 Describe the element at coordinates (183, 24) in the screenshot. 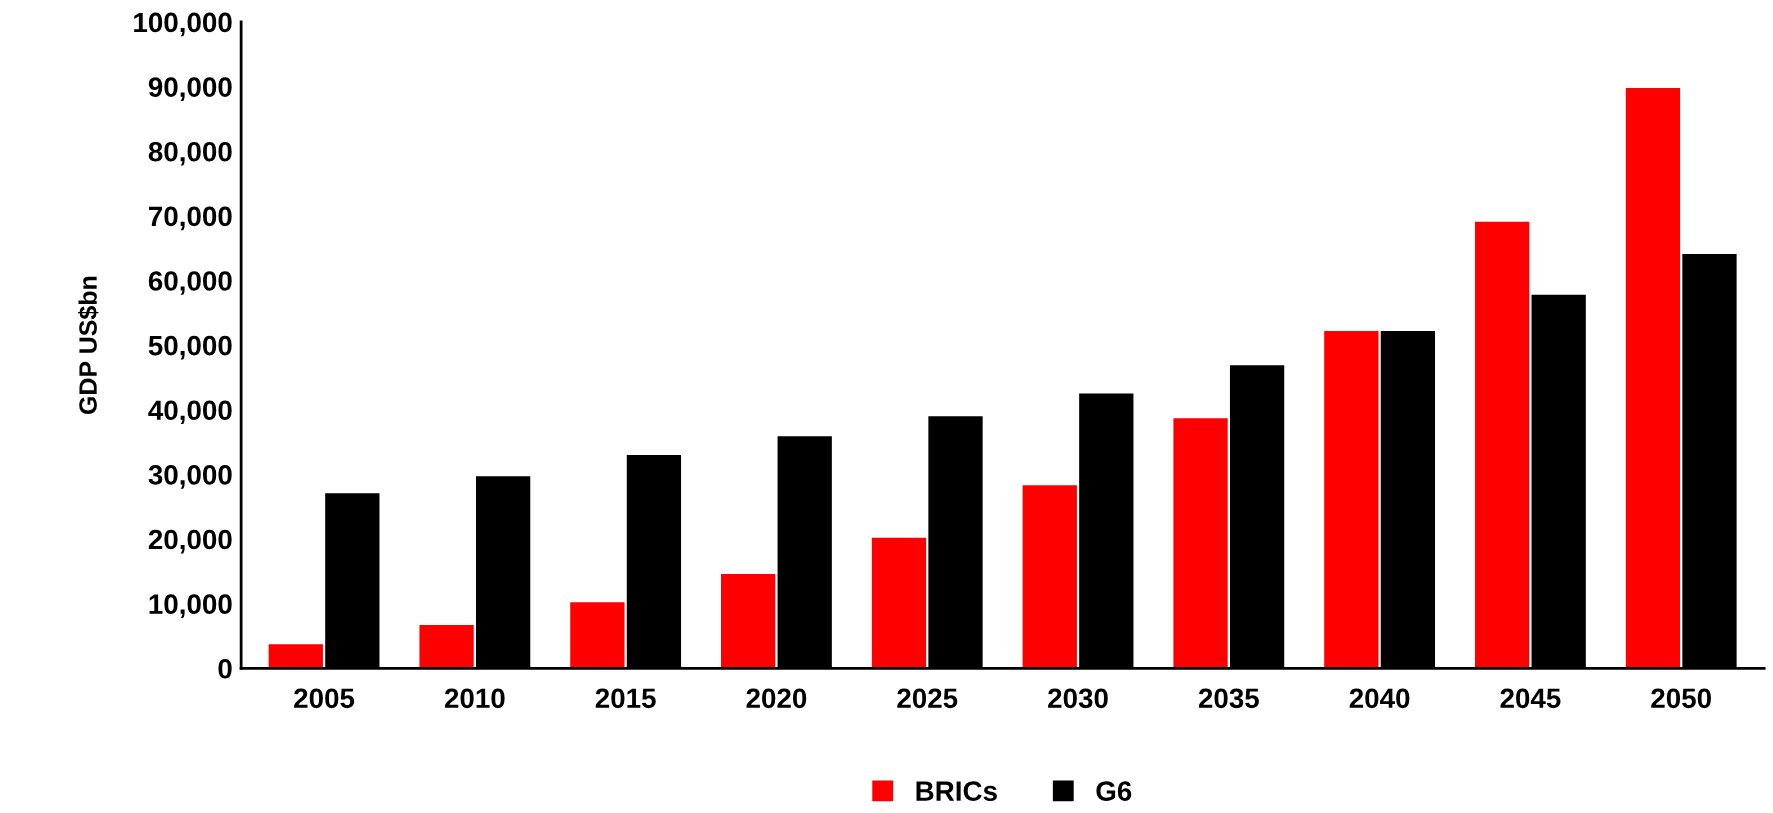

I see `y-tick-label: 100,000` at that location.